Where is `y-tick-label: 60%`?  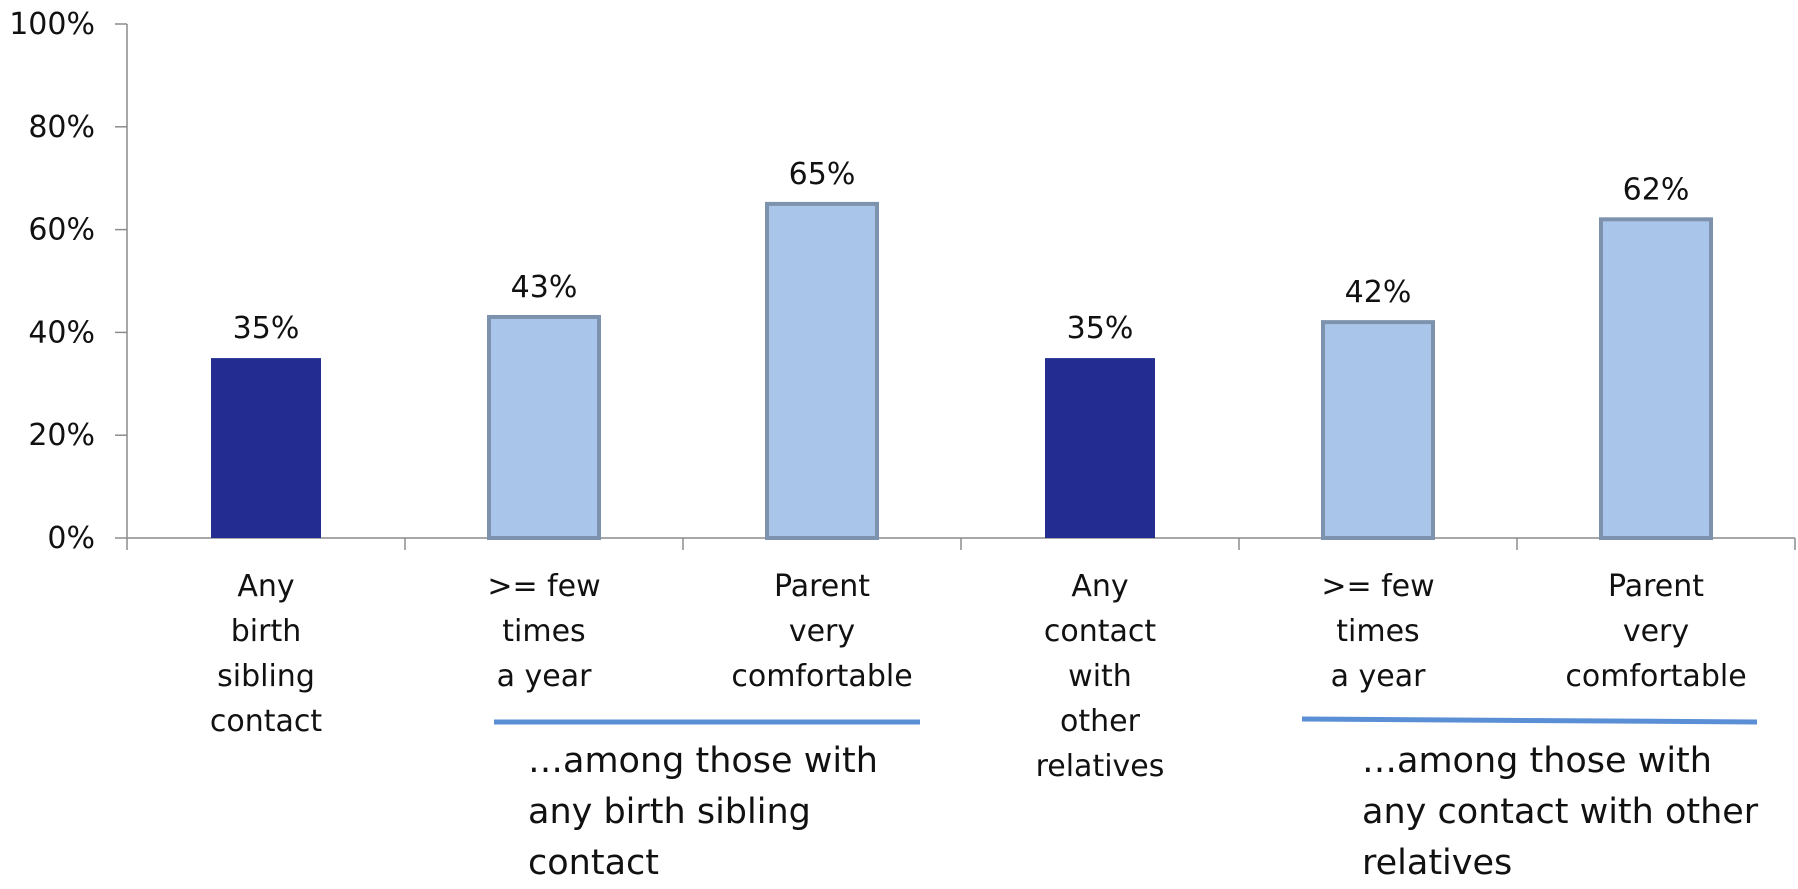
y-tick-label: 60% is located at coordinates (61, 230).